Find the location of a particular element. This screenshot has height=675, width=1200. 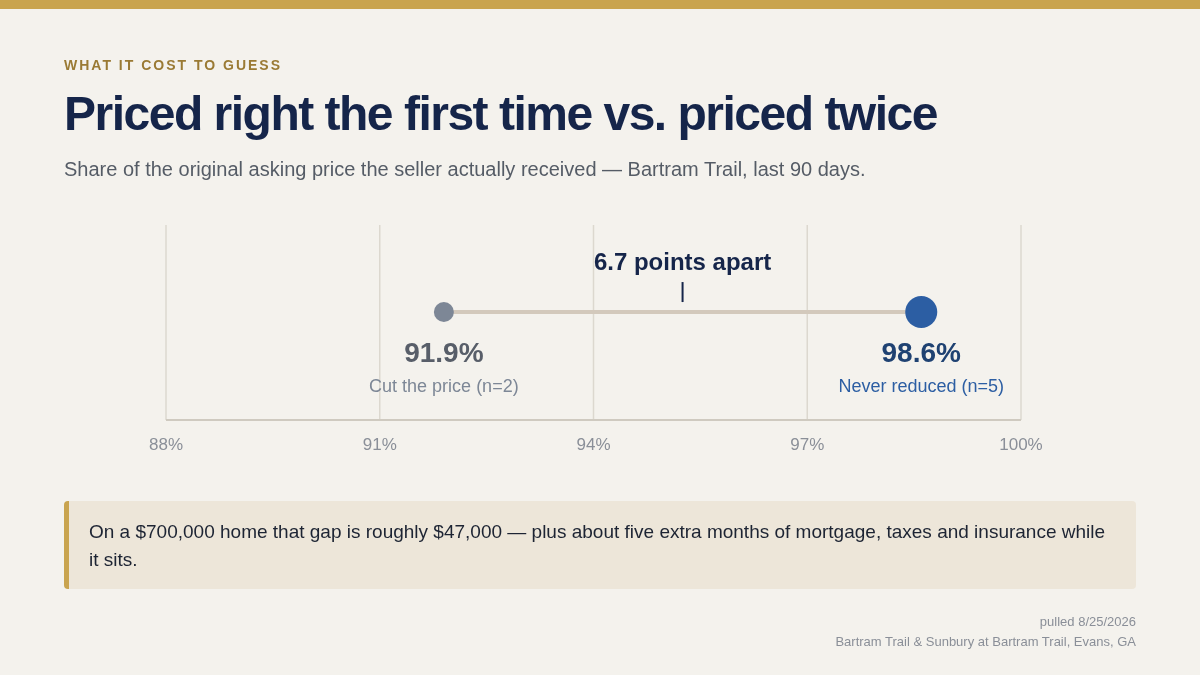

chart-title: Priced right the first time vs. priced twice is located at coordinates (500, 113).